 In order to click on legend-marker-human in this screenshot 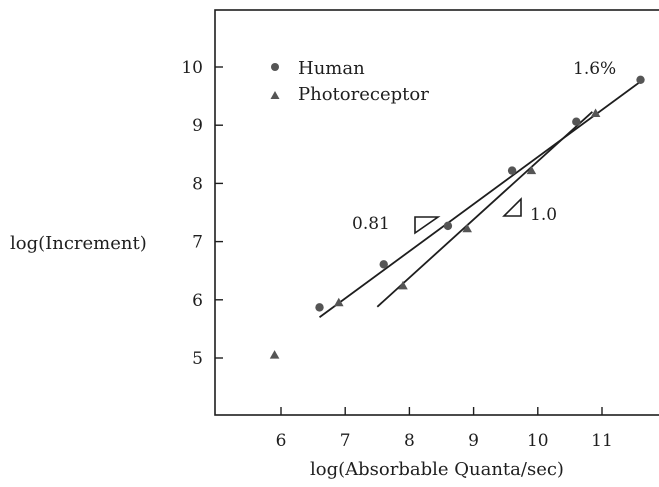, I will do `click(275, 67)`.